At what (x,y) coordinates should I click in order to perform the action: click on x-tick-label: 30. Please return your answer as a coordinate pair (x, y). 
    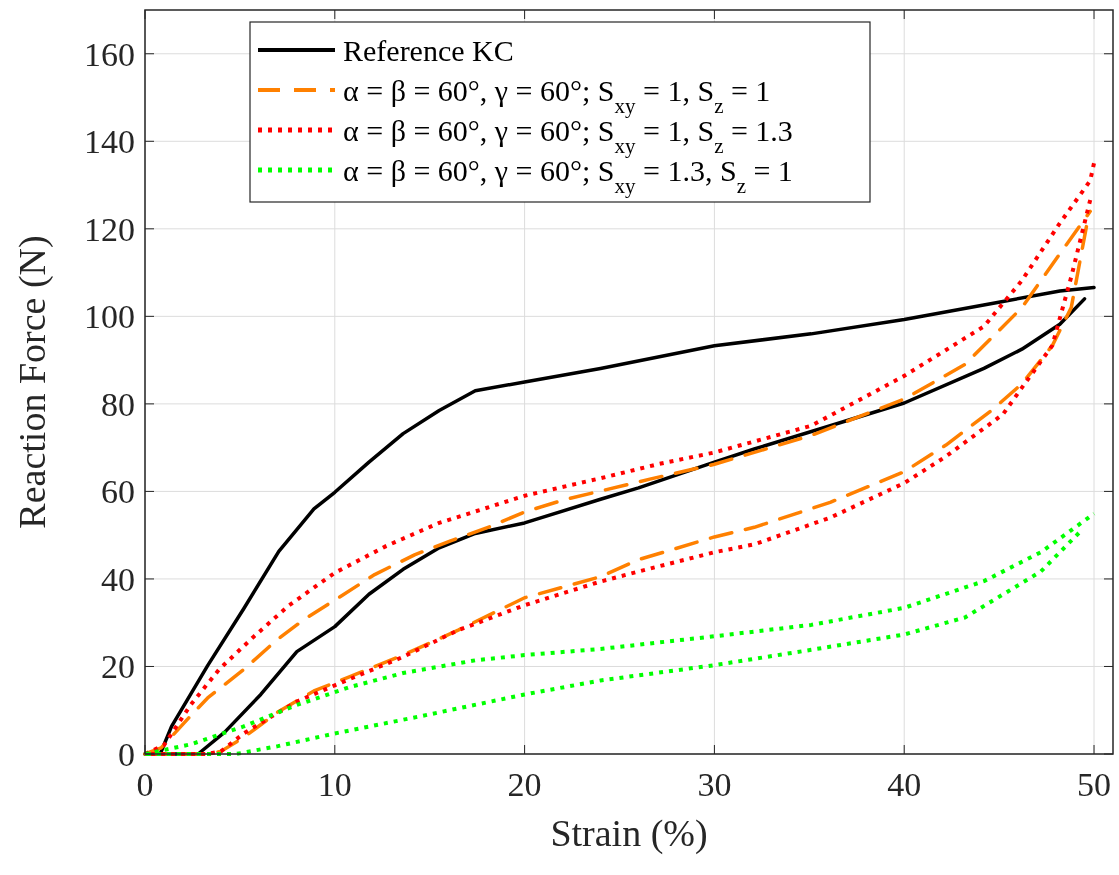
    Looking at the image, I should click on (714, 784).